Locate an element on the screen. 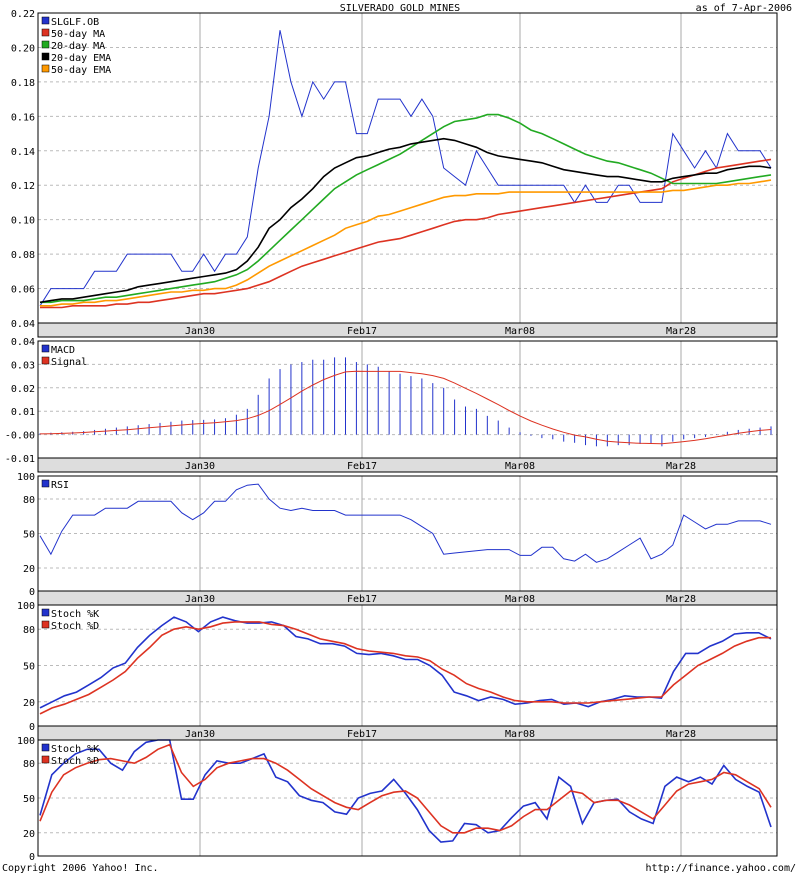 The width and height of the screenshot is (800, 874). y-tick-label: 0.14 is located at coordinates (23, 152).